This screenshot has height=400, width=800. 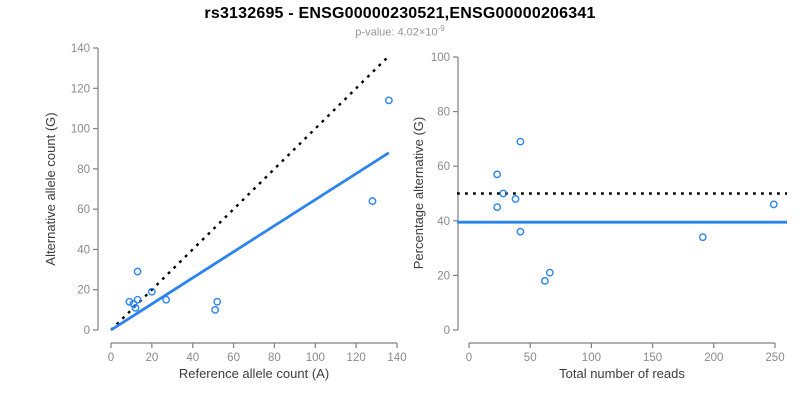 I want to click on x-tick-label: 20, so click(x=151, y=358).